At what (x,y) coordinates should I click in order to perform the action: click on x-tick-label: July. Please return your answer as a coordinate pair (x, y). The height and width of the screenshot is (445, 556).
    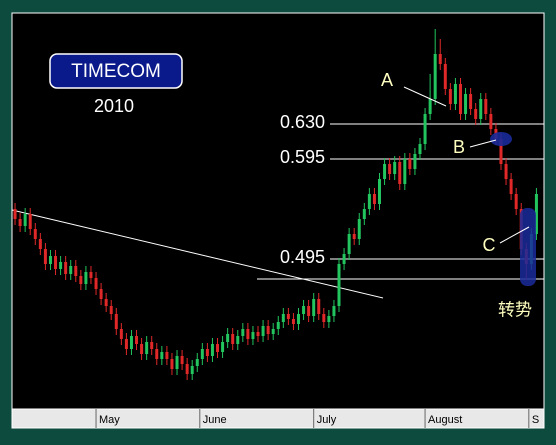
    Looking at the image, I should click on (327, 420).